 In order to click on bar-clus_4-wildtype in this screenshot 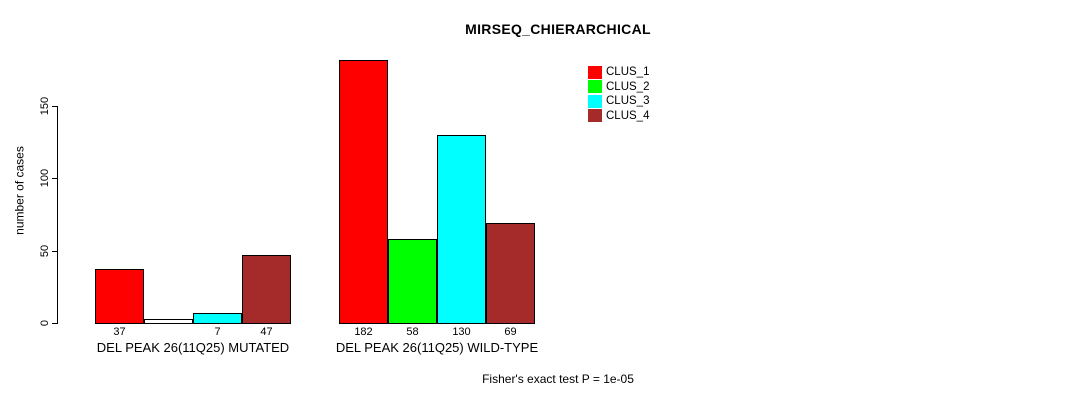, I will do `click(510, 273)`.